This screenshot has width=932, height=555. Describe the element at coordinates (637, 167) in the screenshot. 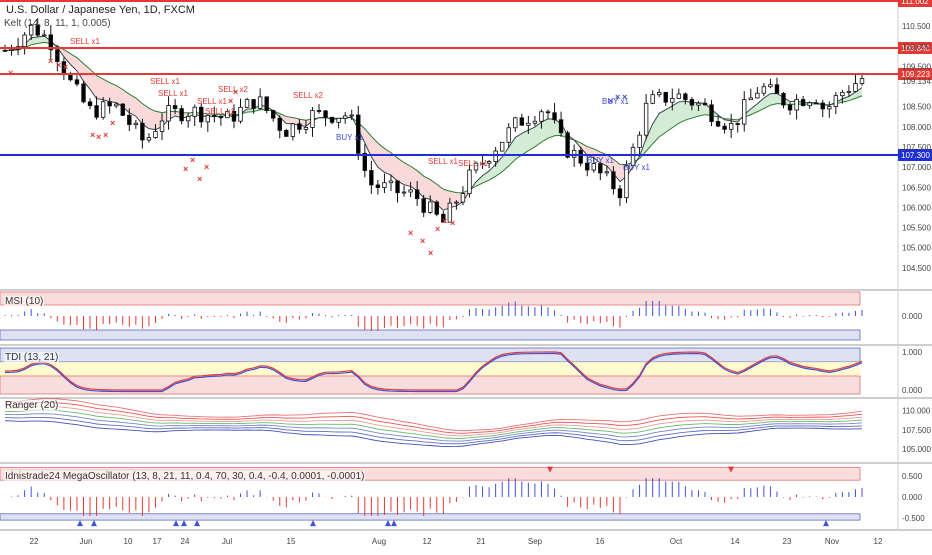

I see `trade-label: BUY x1` at that location.